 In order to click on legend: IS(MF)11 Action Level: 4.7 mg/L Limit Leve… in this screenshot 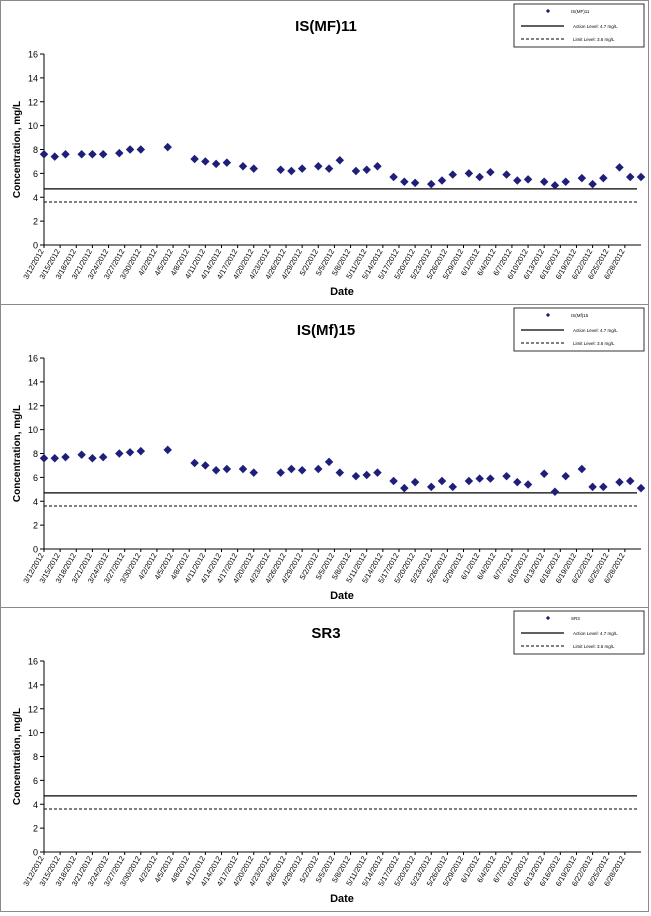, I will do `click(579, 25)`.